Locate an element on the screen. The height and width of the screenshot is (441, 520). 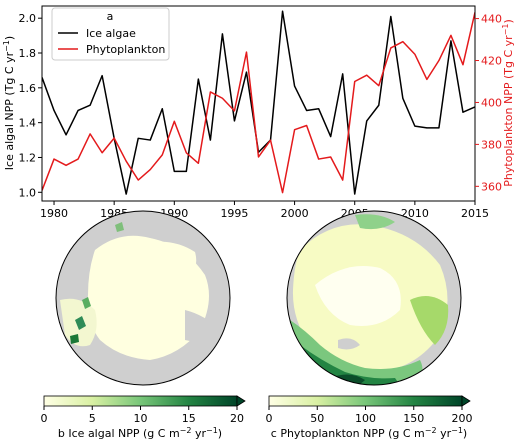
left-y-tick-label: 1.8 is located at coordinates (28, 53).